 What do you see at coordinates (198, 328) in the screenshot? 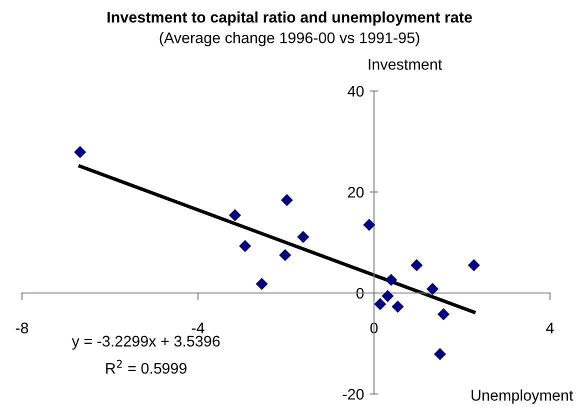
I see `x-tick-label: -4` at bounding box center [198, 328].